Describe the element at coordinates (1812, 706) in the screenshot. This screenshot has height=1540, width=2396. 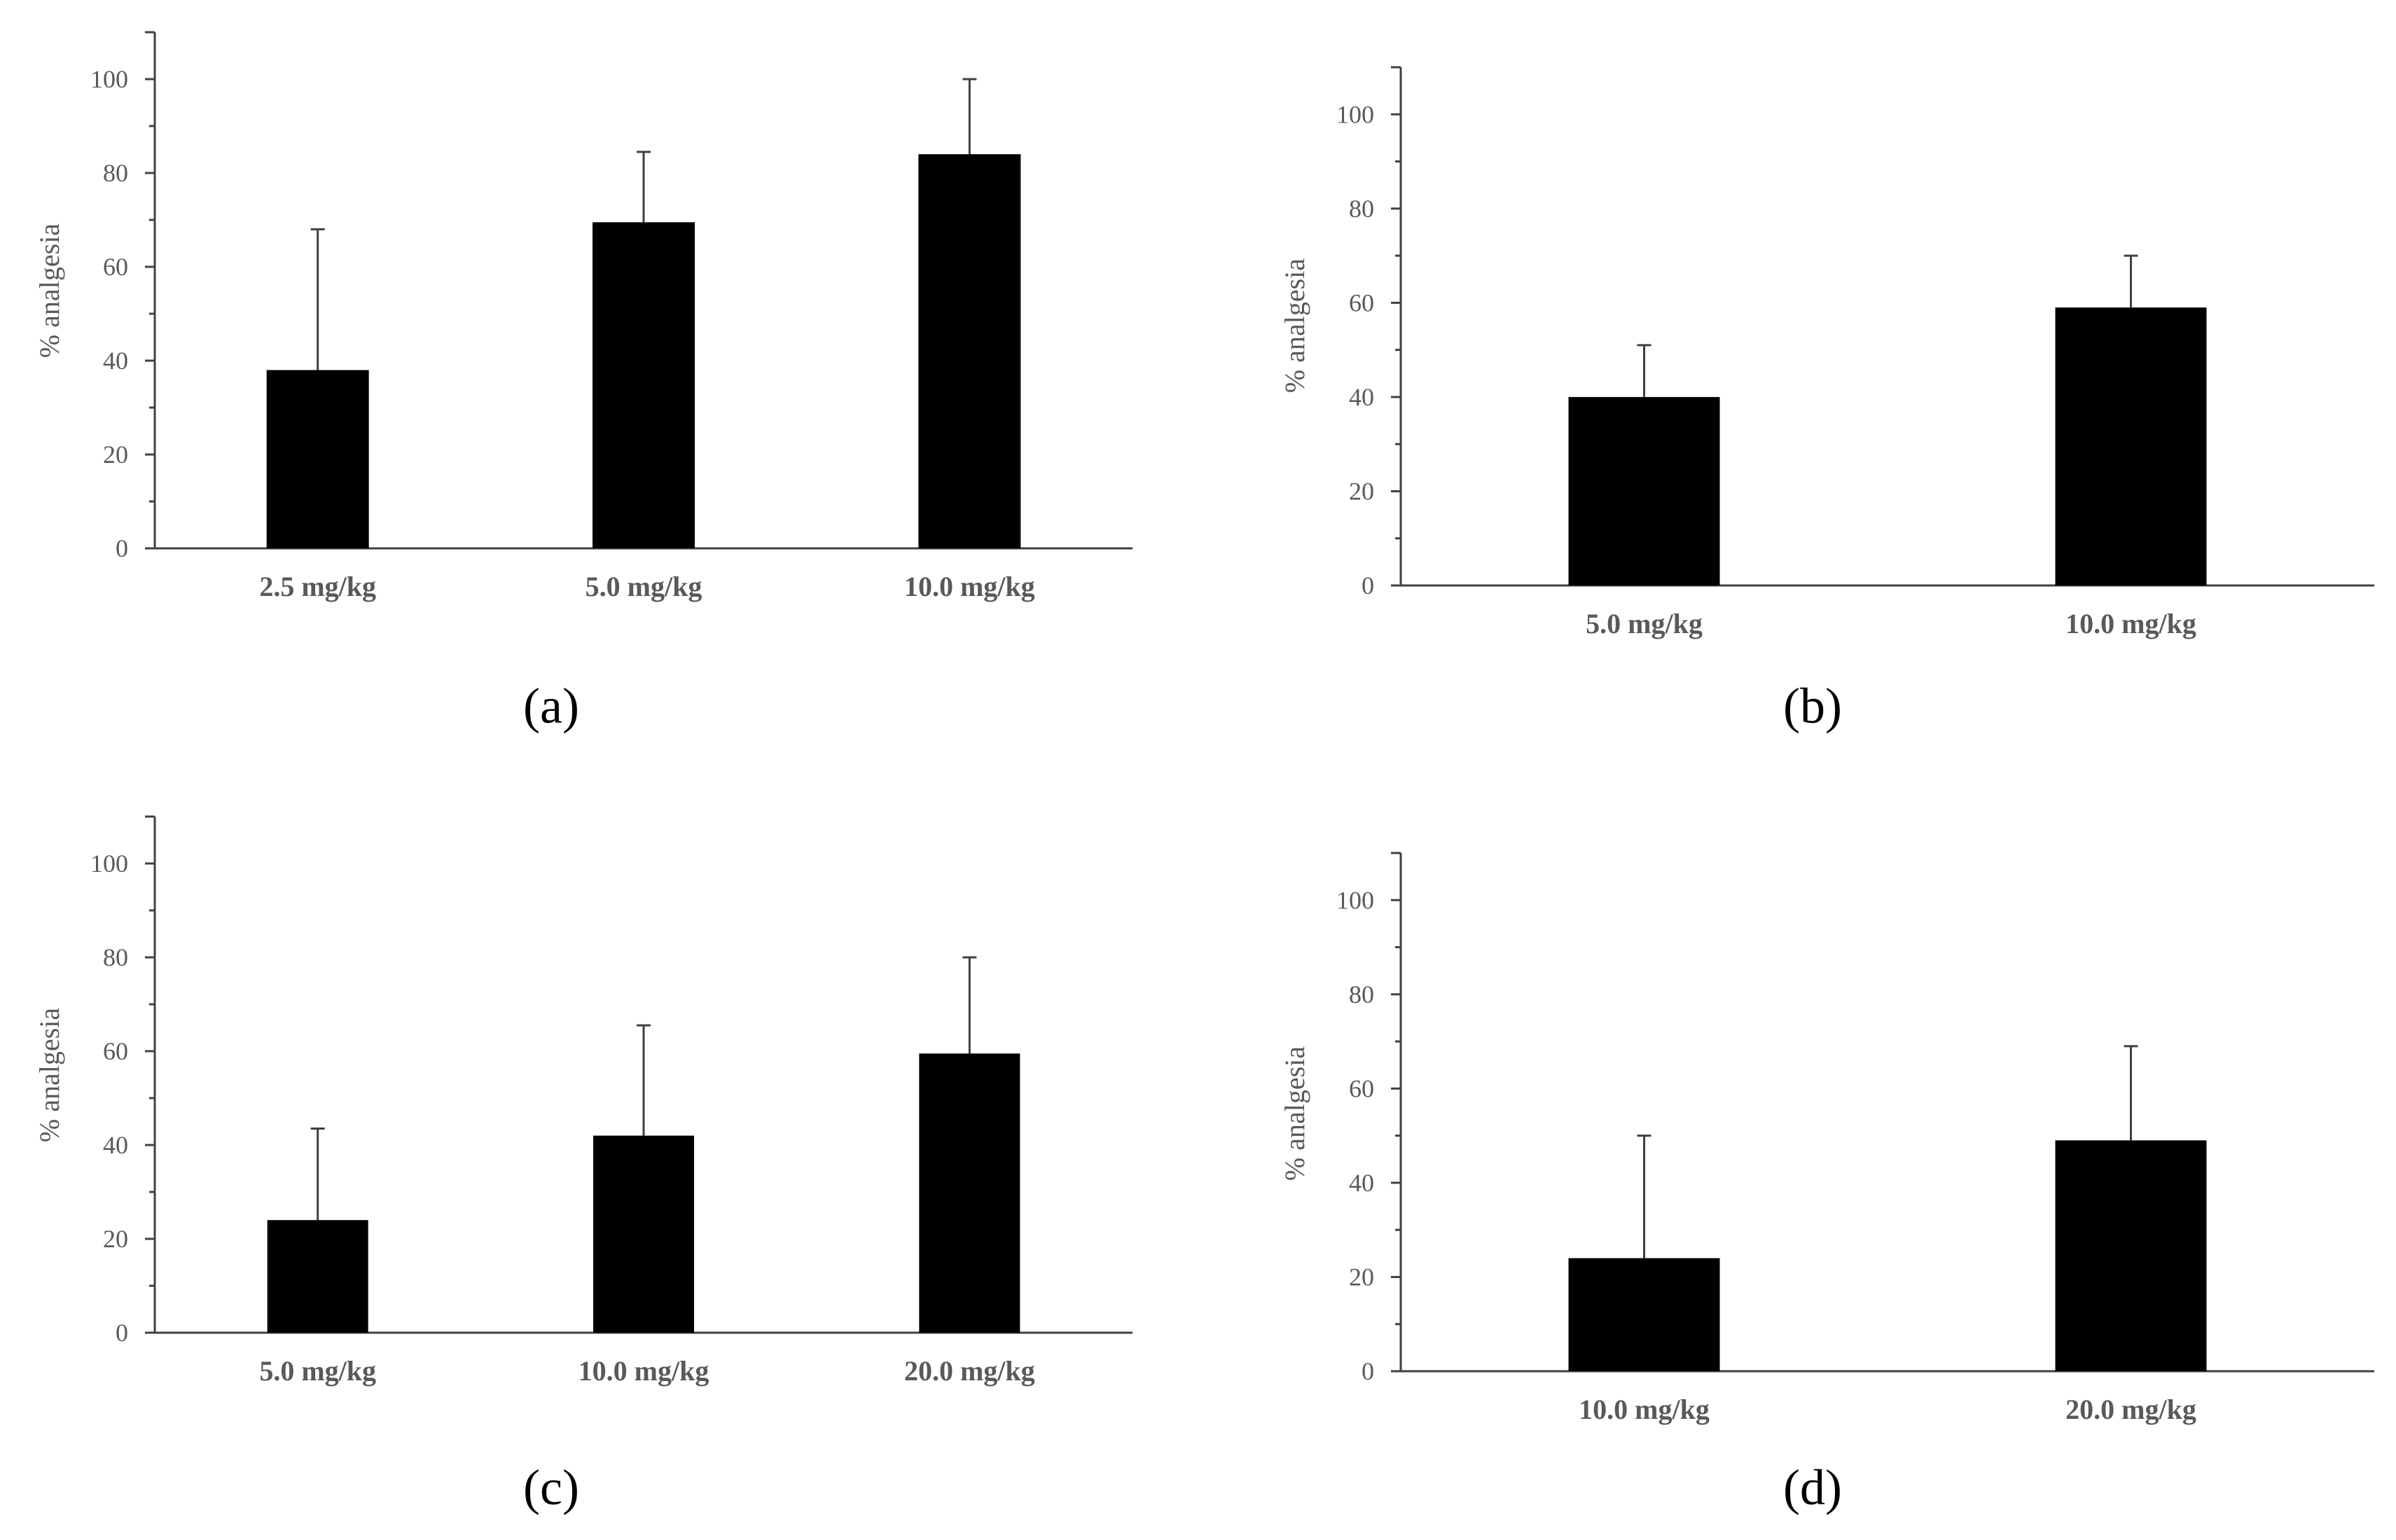
I see `panel-label: (b)` at that location.